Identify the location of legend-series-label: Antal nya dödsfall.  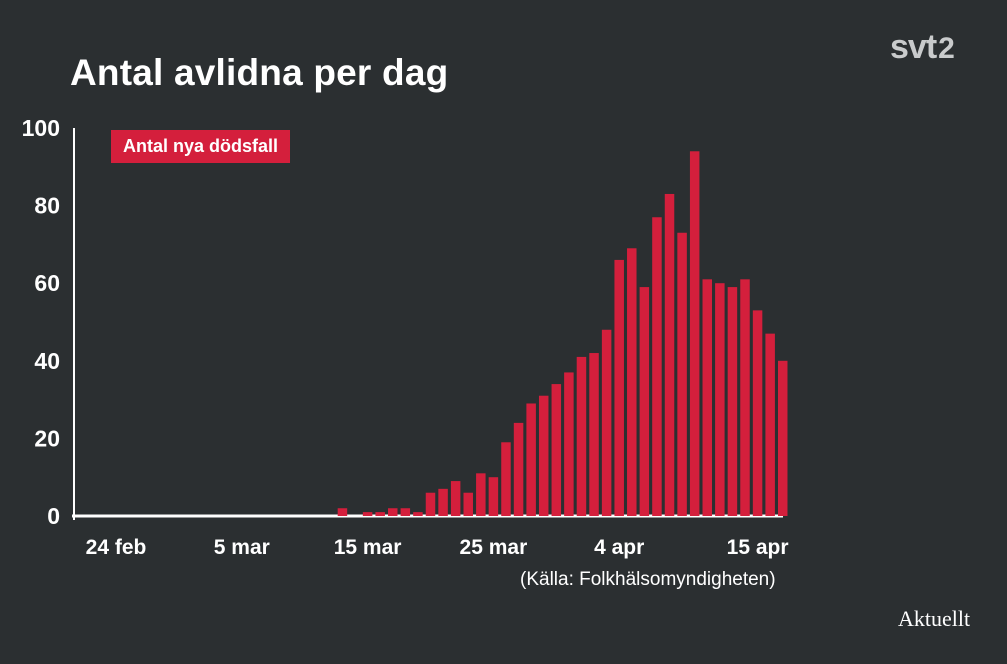
(201, 146).